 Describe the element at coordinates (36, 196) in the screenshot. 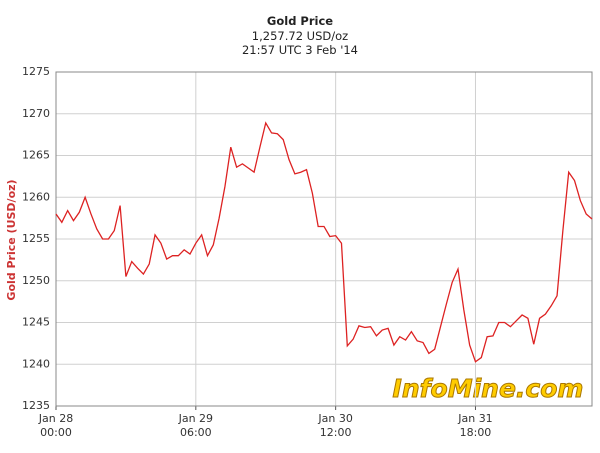

I see `y-tick-label: 1260` at that location.